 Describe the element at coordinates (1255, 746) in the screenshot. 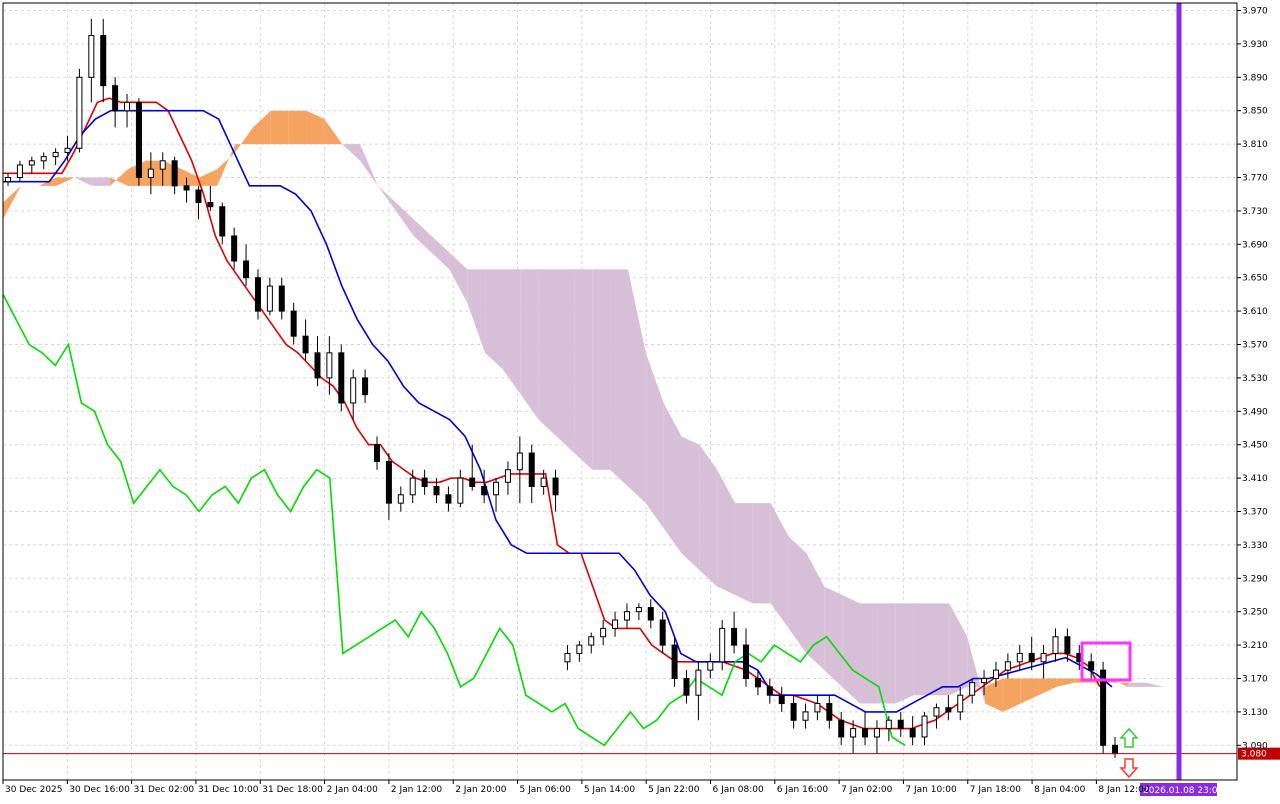

I see `y-tick-label: 3.090` at that location.